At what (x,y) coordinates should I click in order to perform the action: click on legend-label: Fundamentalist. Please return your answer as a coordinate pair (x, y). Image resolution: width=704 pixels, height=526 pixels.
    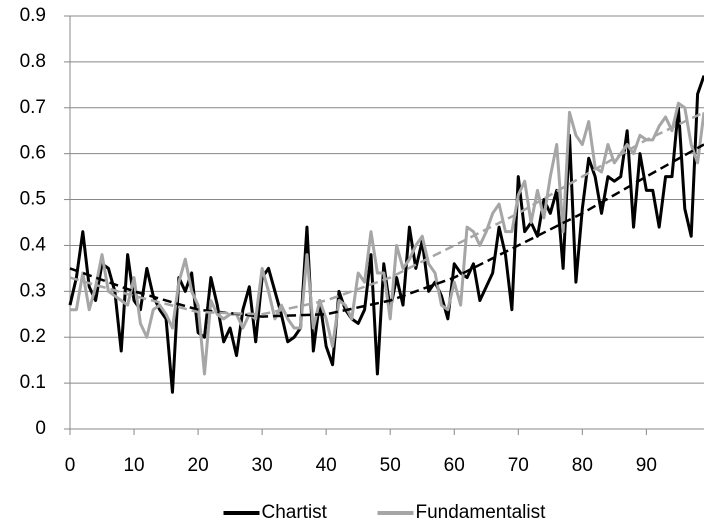
    Looking at the image, I should click on (481, 512).